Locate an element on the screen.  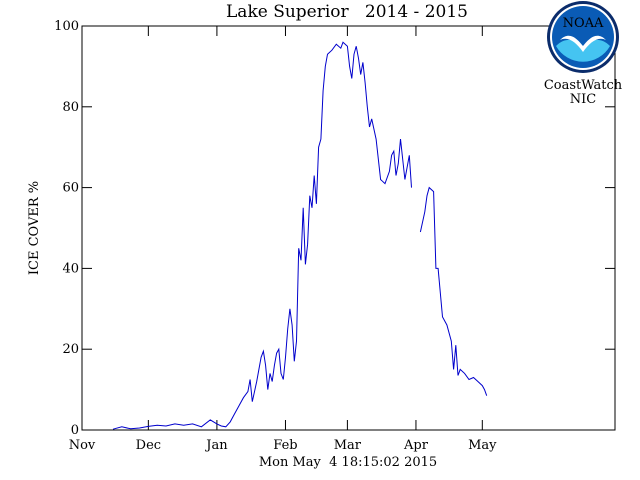
y-tick-label: 80 is located at coordinates (70, 107).